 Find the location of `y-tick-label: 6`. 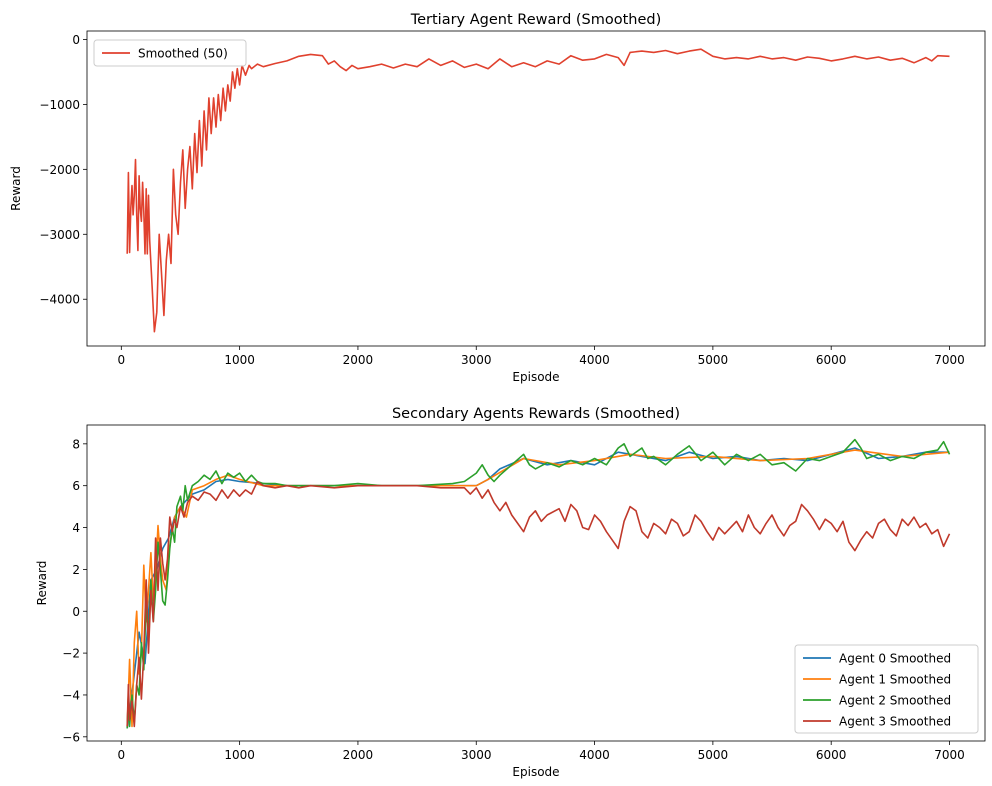

y-tick-label: 6 is located at coordinates (76, 486).